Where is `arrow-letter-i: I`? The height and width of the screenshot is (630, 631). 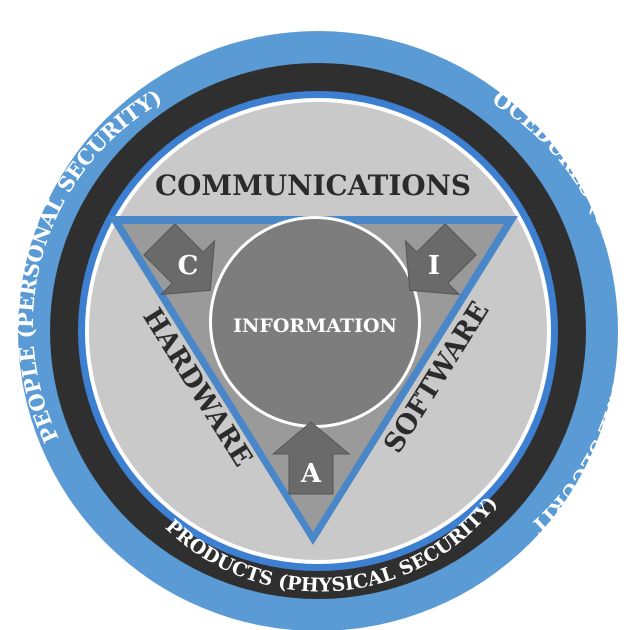 arrow-letter-i: I is located at coordinates (434, 266).